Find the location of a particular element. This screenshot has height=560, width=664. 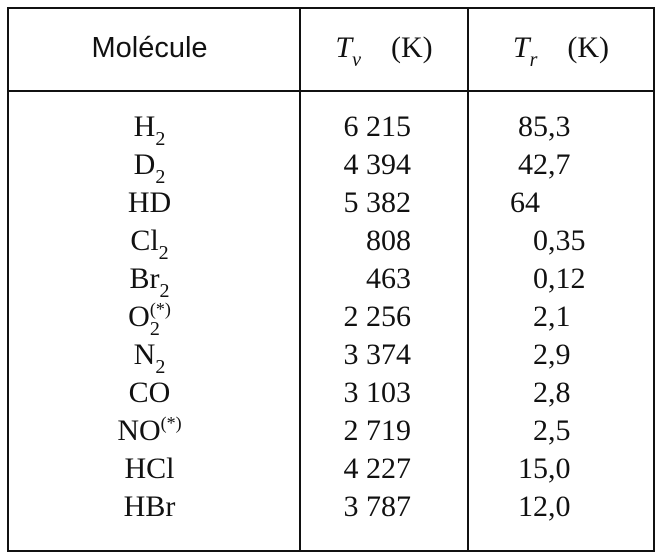

molecule-cell: N2 is located at coordinates (149, 357).